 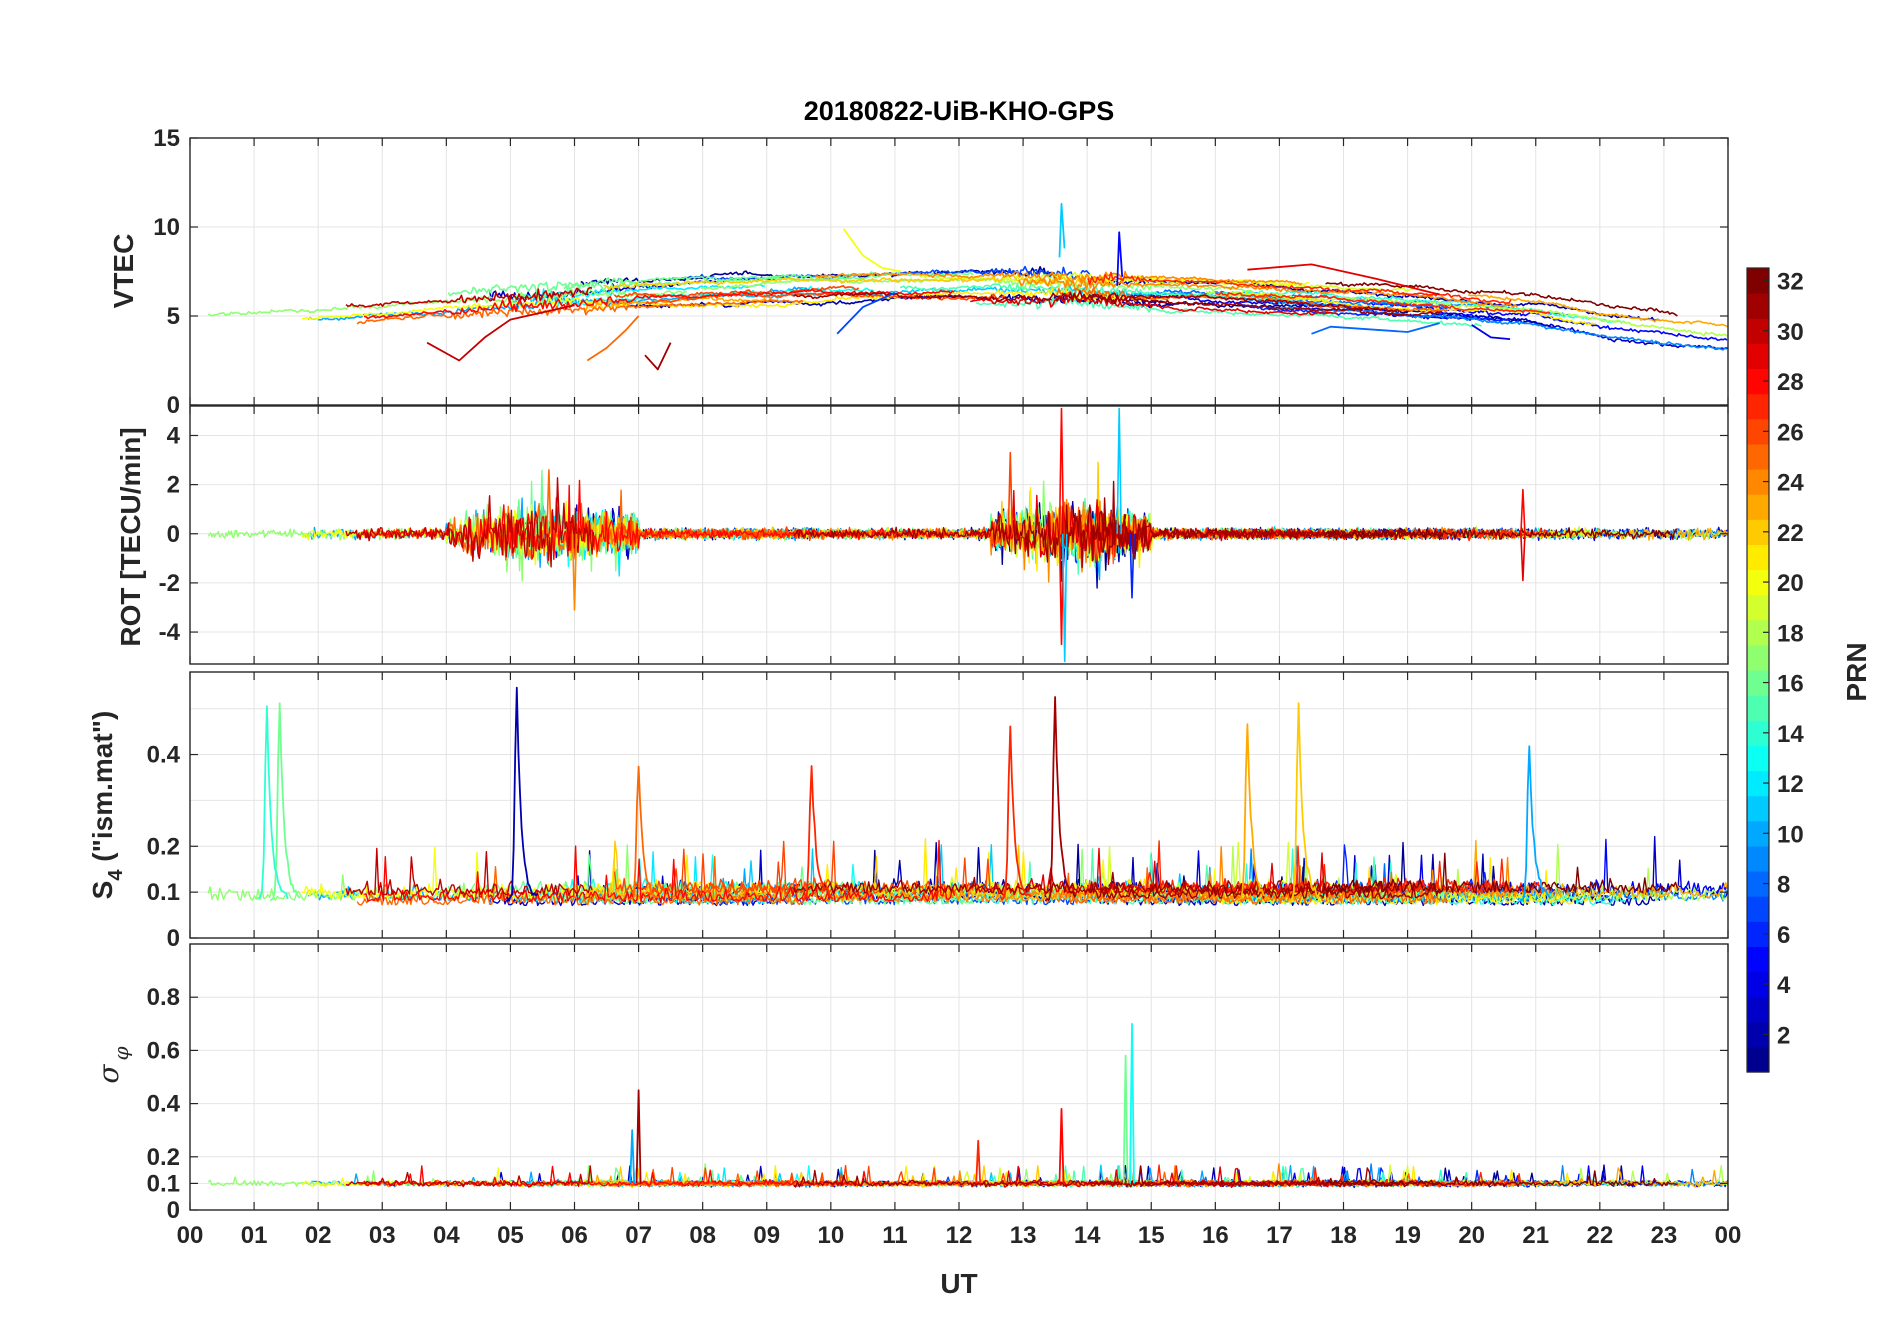 I want to click on x-tick-label: 09, so click(x=766, y=1235).